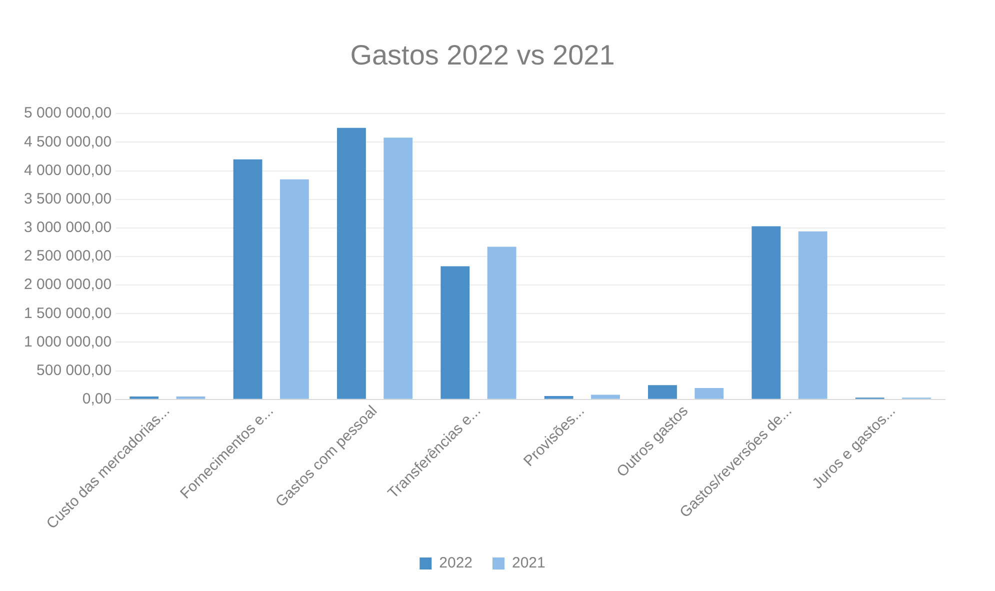 The width and height of the screenshot is (995, 591). What do you see at coordinates (68, 227) in the screenshot?
I see `y-tick-label: 3 000 000,00` at bounding box center [68, 227].